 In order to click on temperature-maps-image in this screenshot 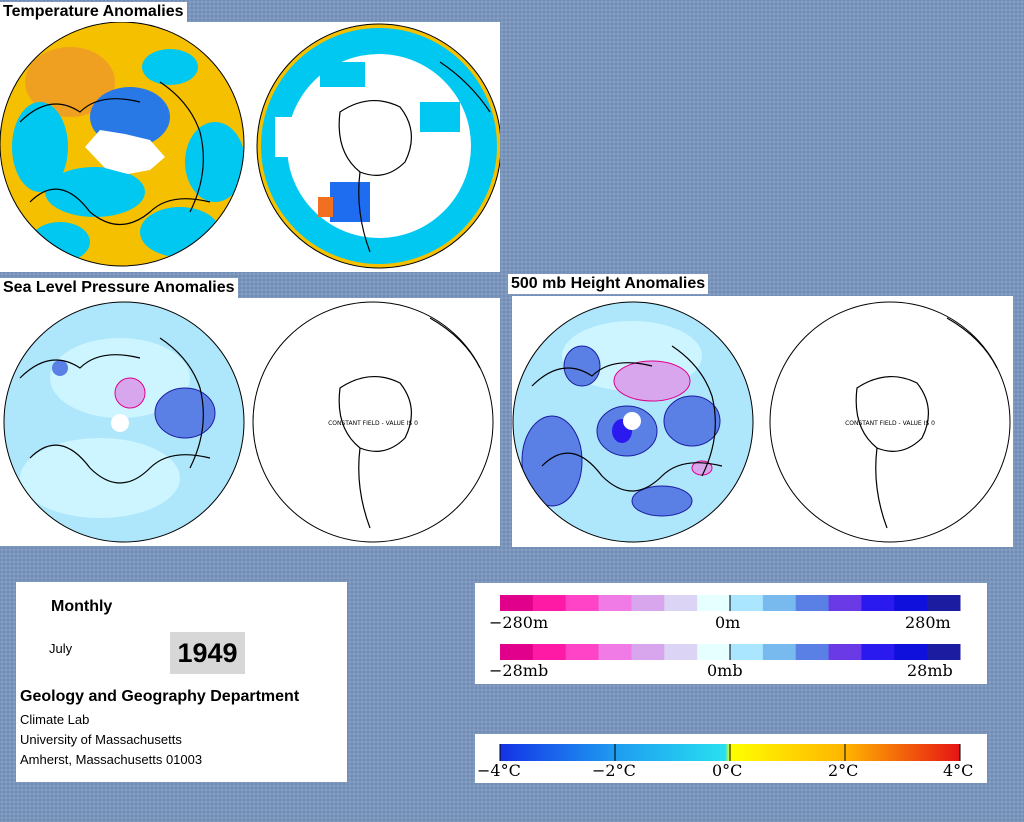, I will do `click(250, 145)`.